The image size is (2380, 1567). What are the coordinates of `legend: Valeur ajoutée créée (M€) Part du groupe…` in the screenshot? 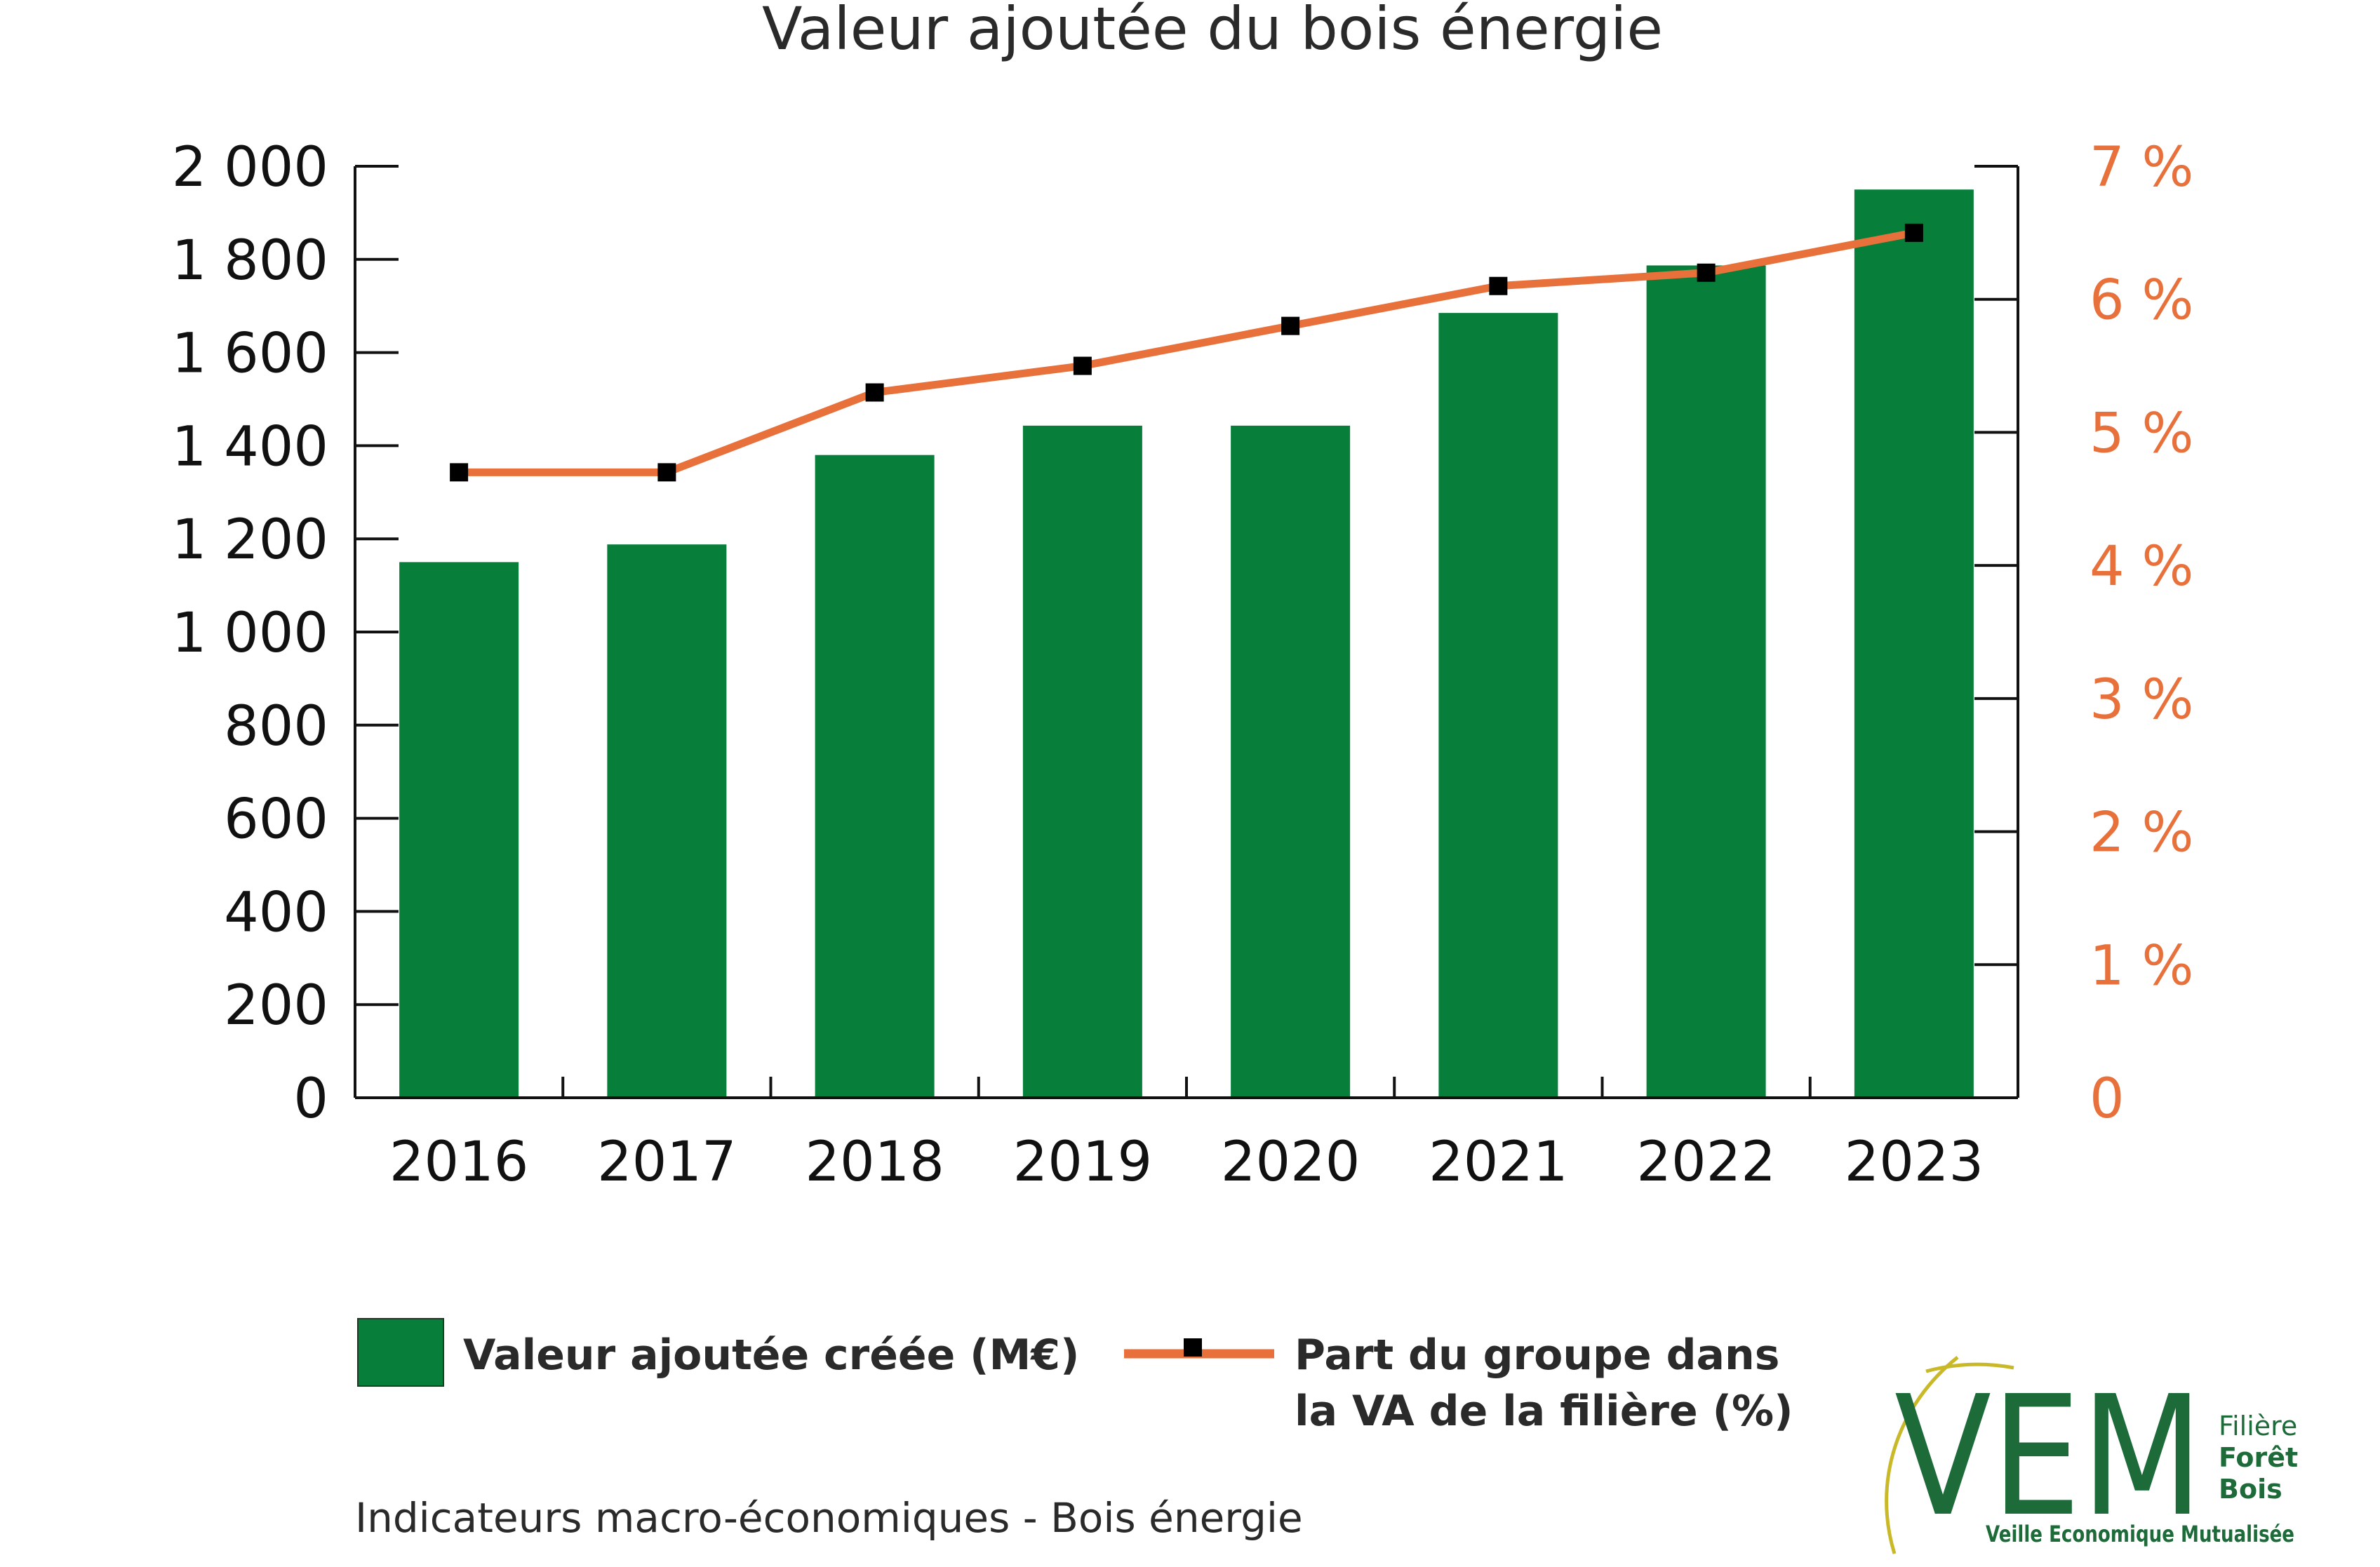 It's located at (1075, 1377).